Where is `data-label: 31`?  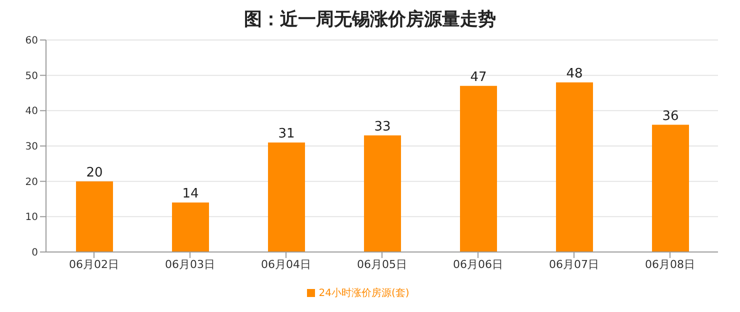 data-label: 31 is located at coordinates (286, 134).